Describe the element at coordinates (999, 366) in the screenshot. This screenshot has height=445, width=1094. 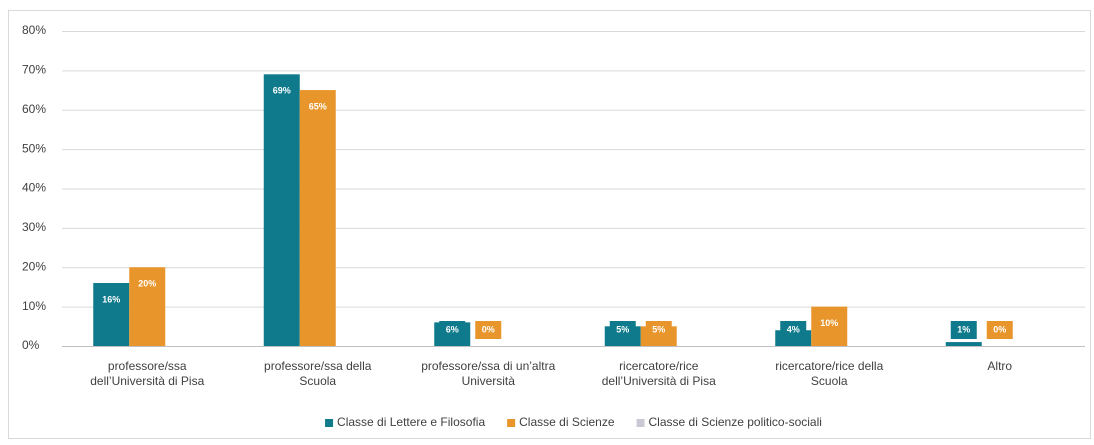
I see `x-tick-label: Altro` at that location.